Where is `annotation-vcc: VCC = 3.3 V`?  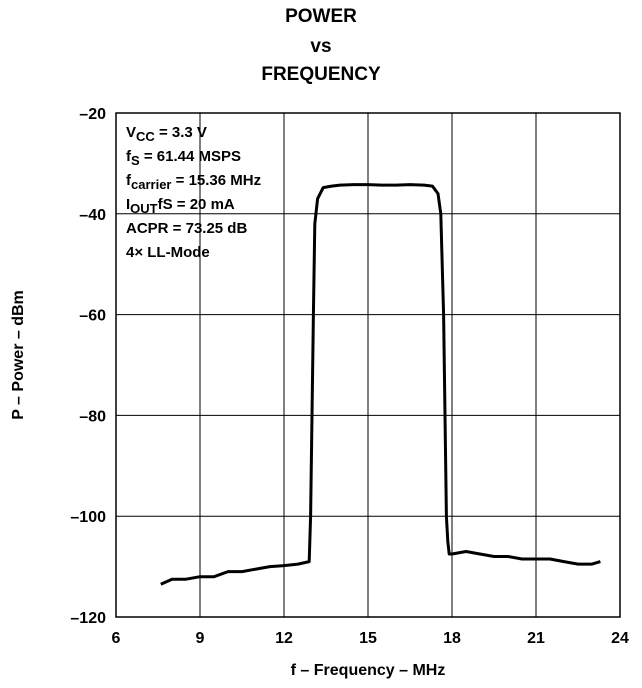 annotation-vcc: VCC = 3.3 V is located at coordinates (166, 132).